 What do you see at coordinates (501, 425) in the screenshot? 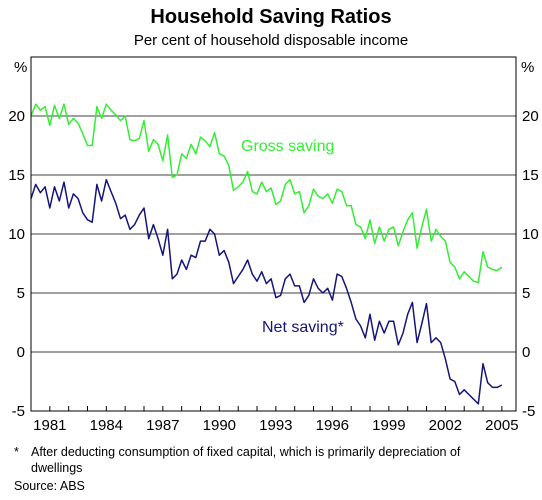
I see `x-tick-label: 2005` at bounding box center [501, 425].